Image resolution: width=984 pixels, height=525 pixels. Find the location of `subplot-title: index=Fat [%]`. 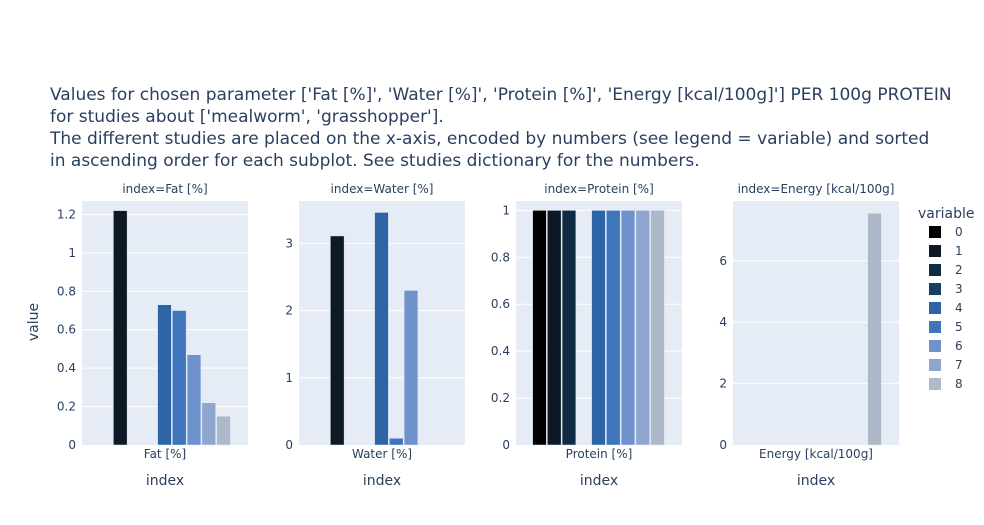

subplot-title: index=Fat [%] is located at coordinates (164, 189).